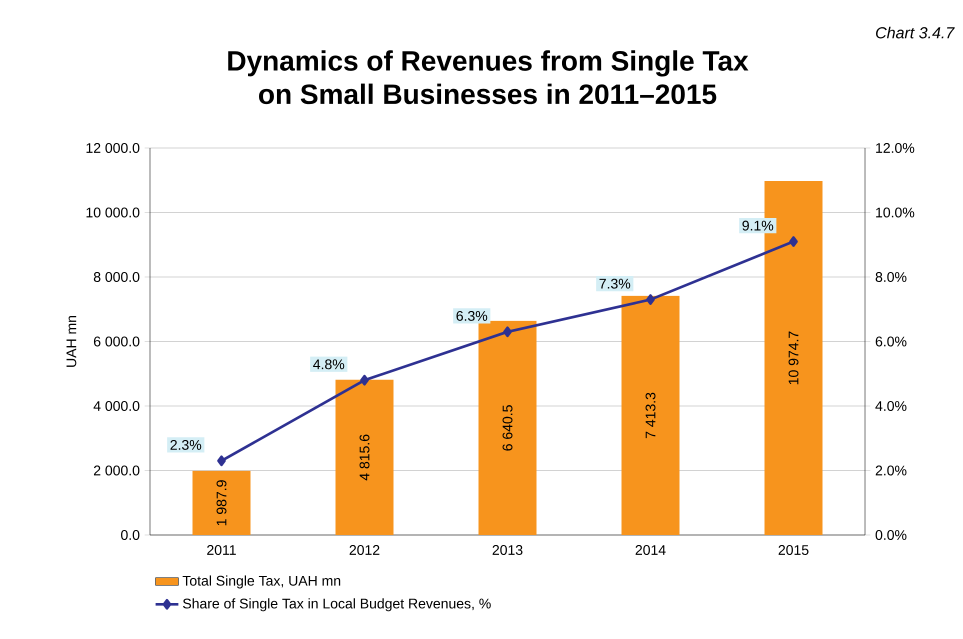  What do you see at coordinates (117, 406) in the screenshot?
I see `y-tick-label: 4 000.0` at bounding box center [117, 406].